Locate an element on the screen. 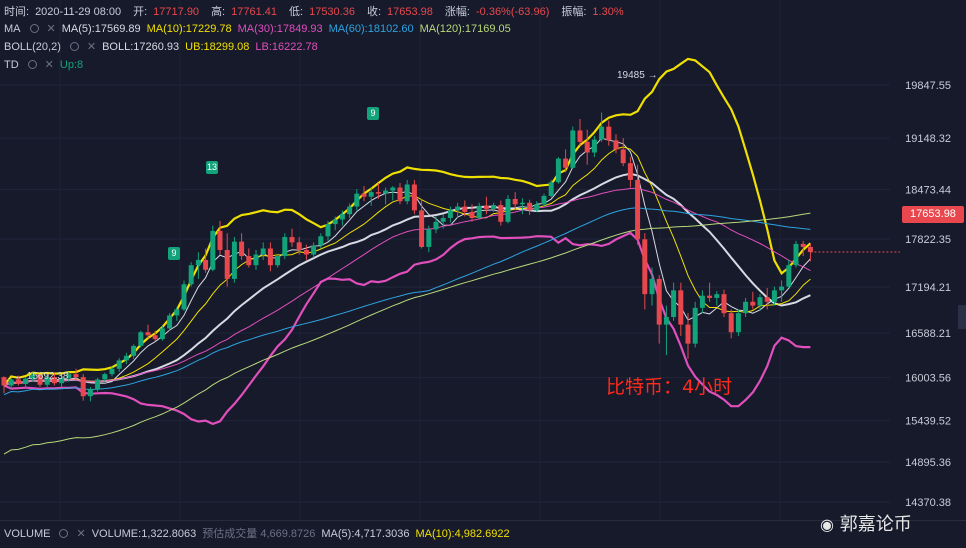 The width and height of the screenshot is (966, 548). y-tick-label: 18473.44 is located at coordinates (928, 191).